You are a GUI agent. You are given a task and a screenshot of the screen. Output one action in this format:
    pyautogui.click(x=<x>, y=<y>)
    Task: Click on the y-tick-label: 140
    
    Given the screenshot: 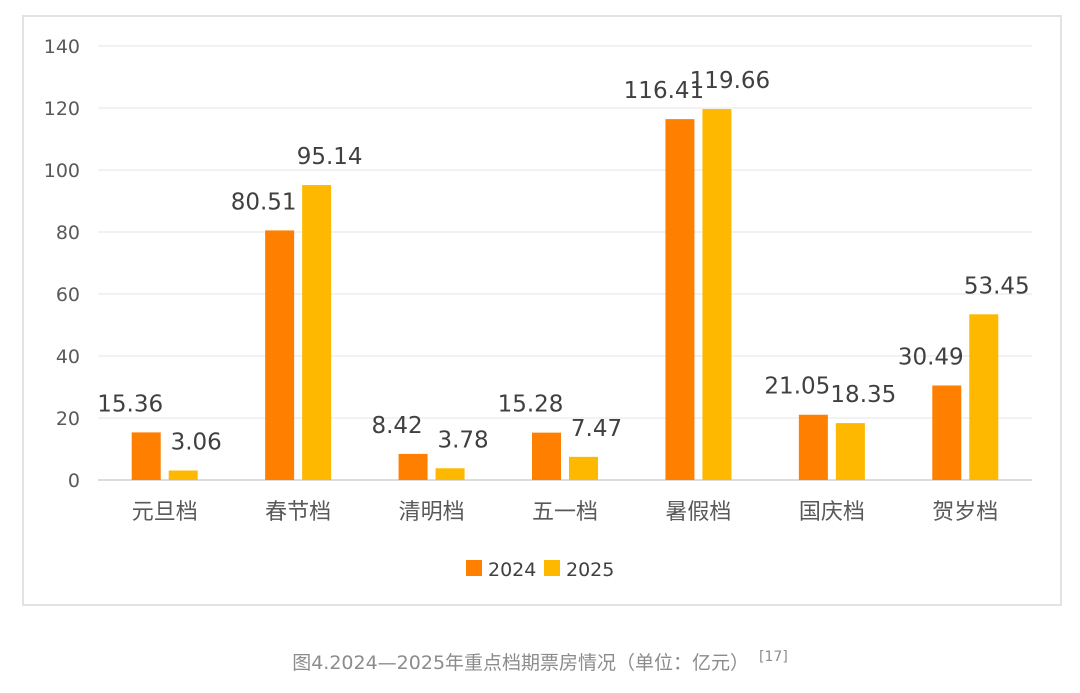 What is the action you would take?
    pyautogui.click(x=62, y=47)
    